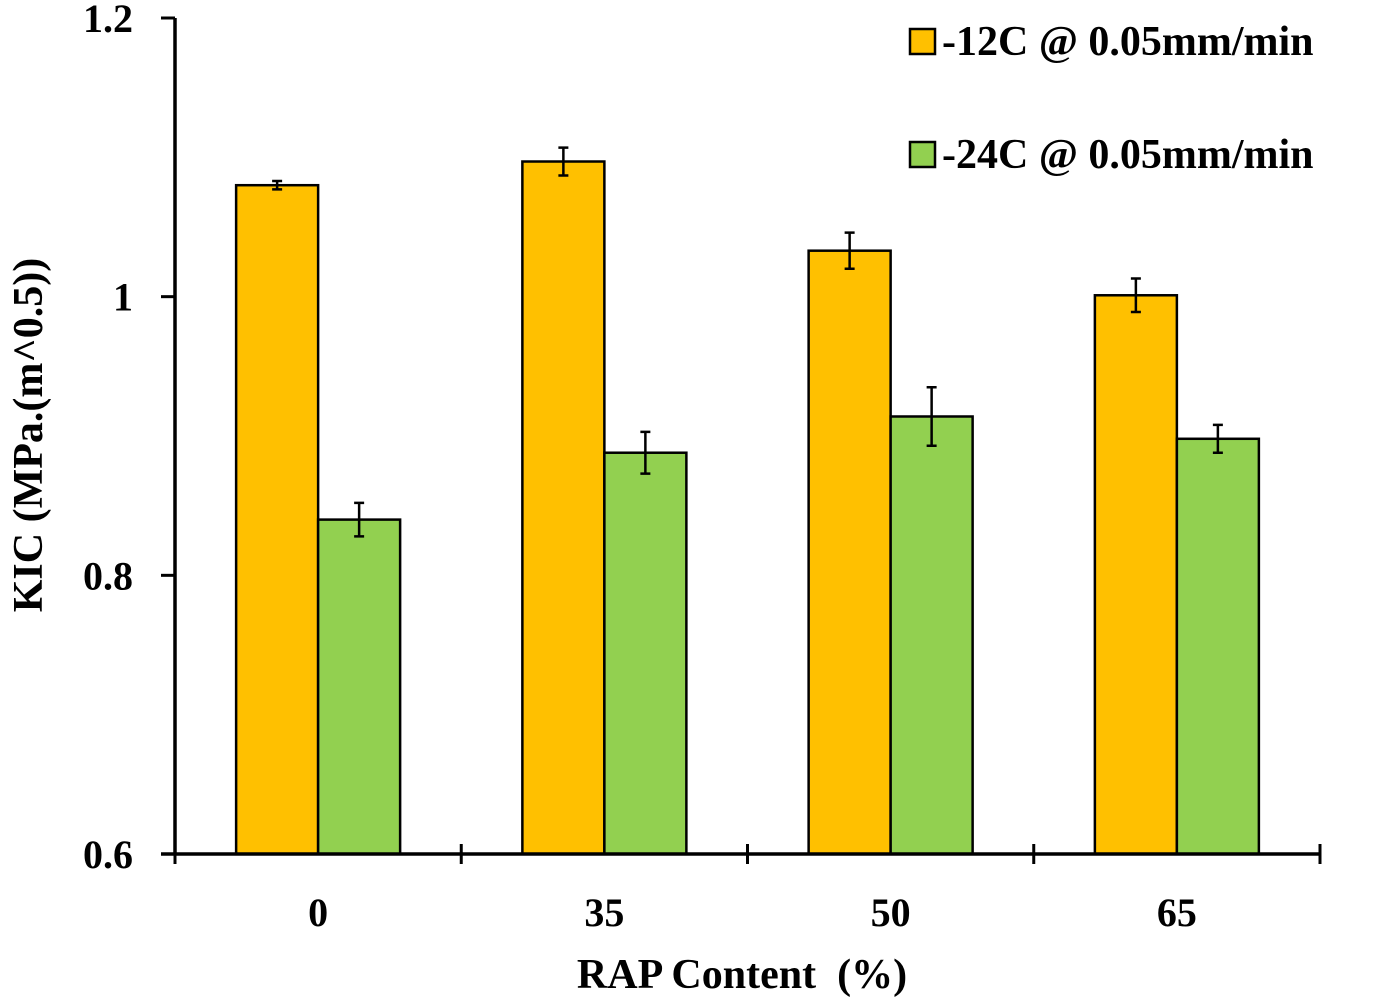 This screenshot has height=1006, width=1395. Describe the element at coordinates (922, 154) in the screenshot. I see `legend-swatch-24c` at that location.